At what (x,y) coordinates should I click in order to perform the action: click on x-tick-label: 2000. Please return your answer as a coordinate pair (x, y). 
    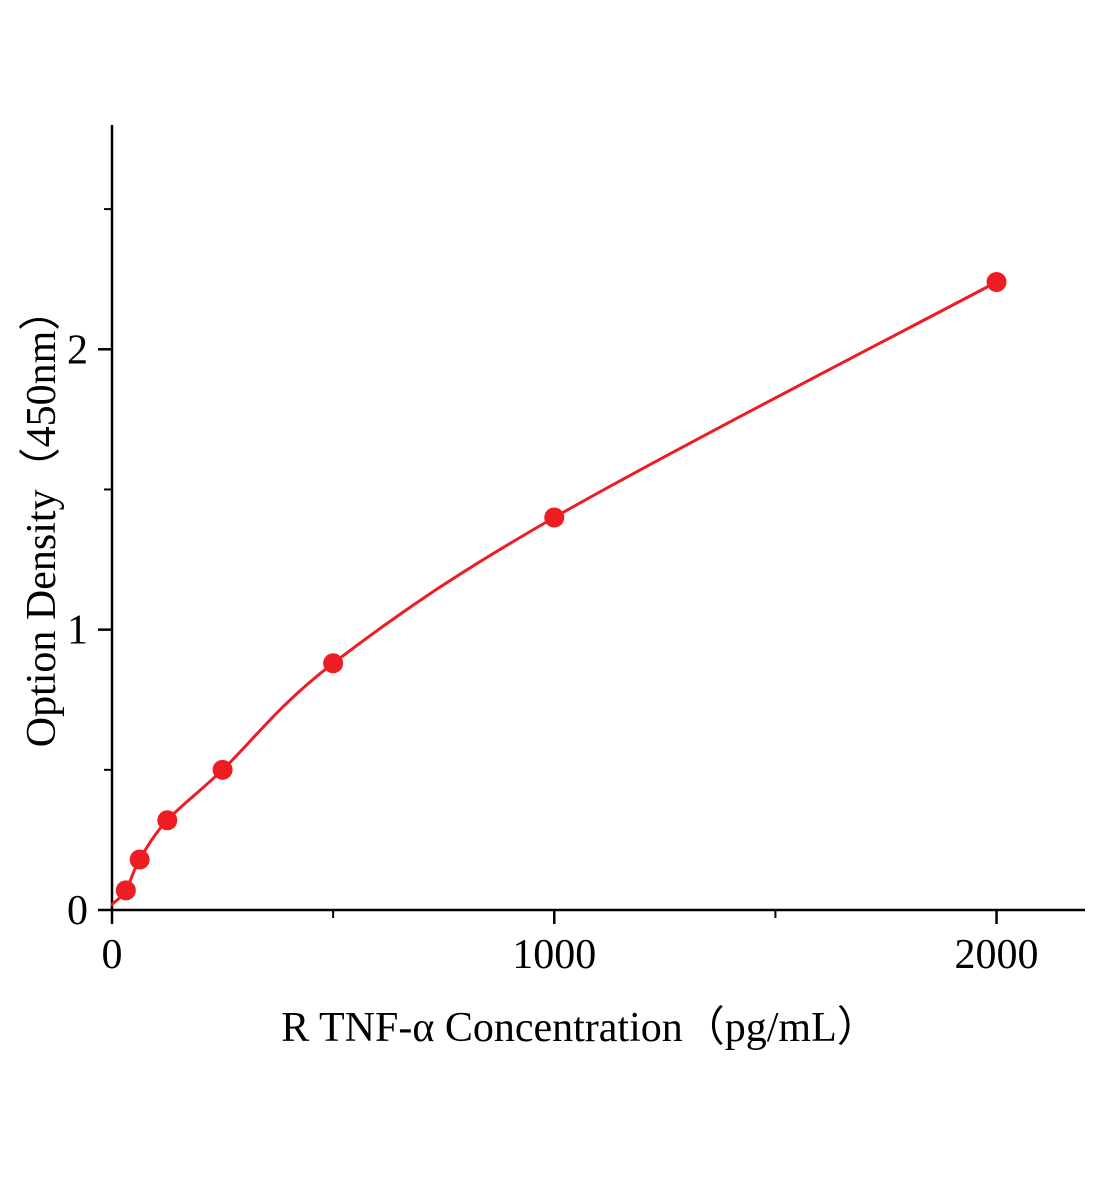
    Looking at the image, I should click on (997, 955).